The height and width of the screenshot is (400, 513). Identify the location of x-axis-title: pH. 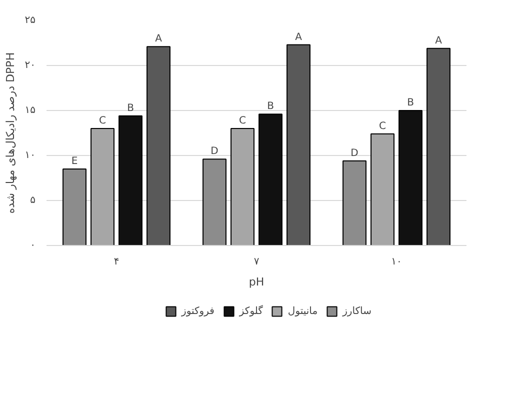
(256, 282).